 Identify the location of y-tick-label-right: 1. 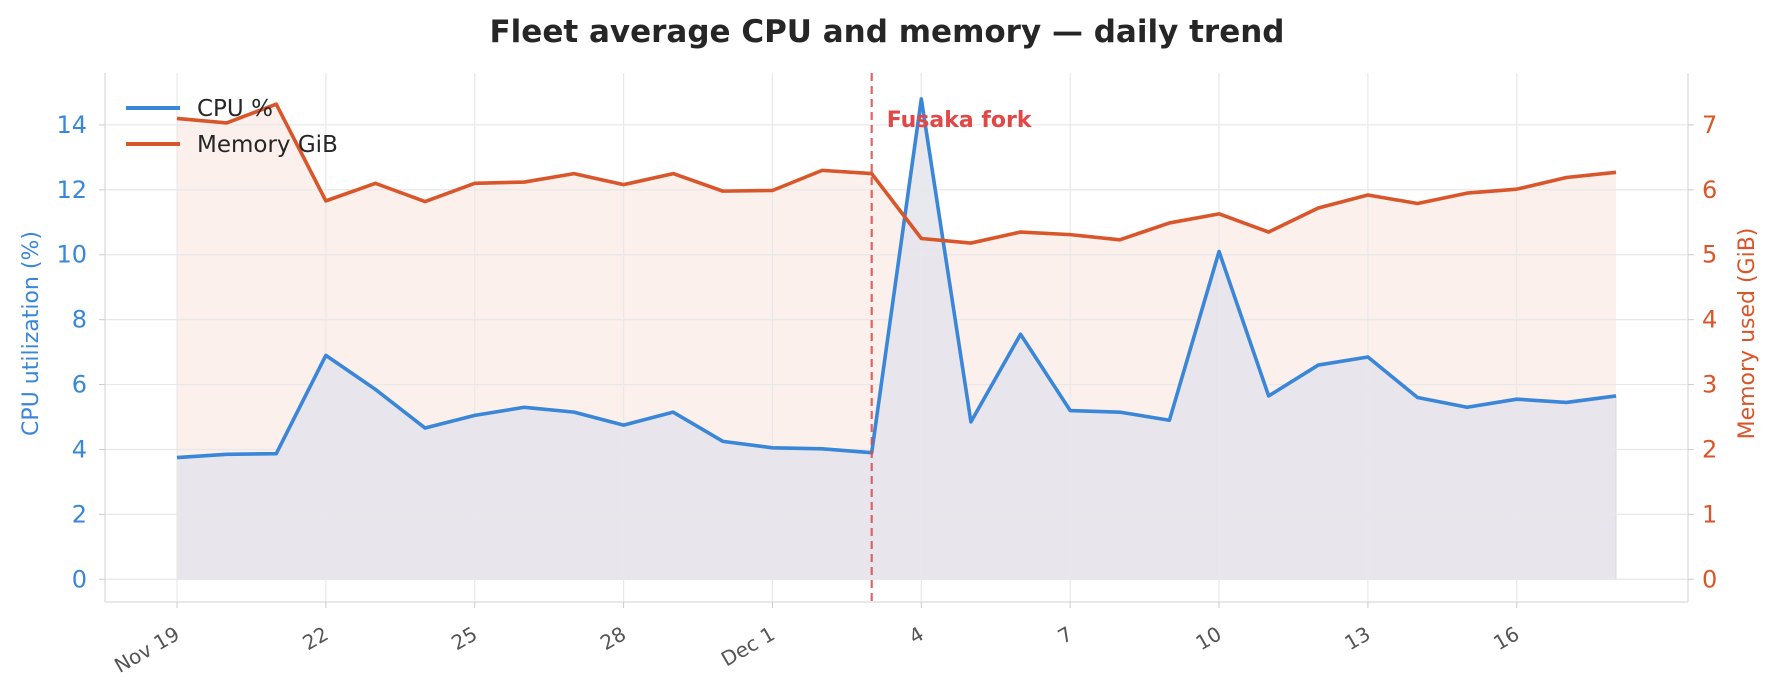
(1709, 514).